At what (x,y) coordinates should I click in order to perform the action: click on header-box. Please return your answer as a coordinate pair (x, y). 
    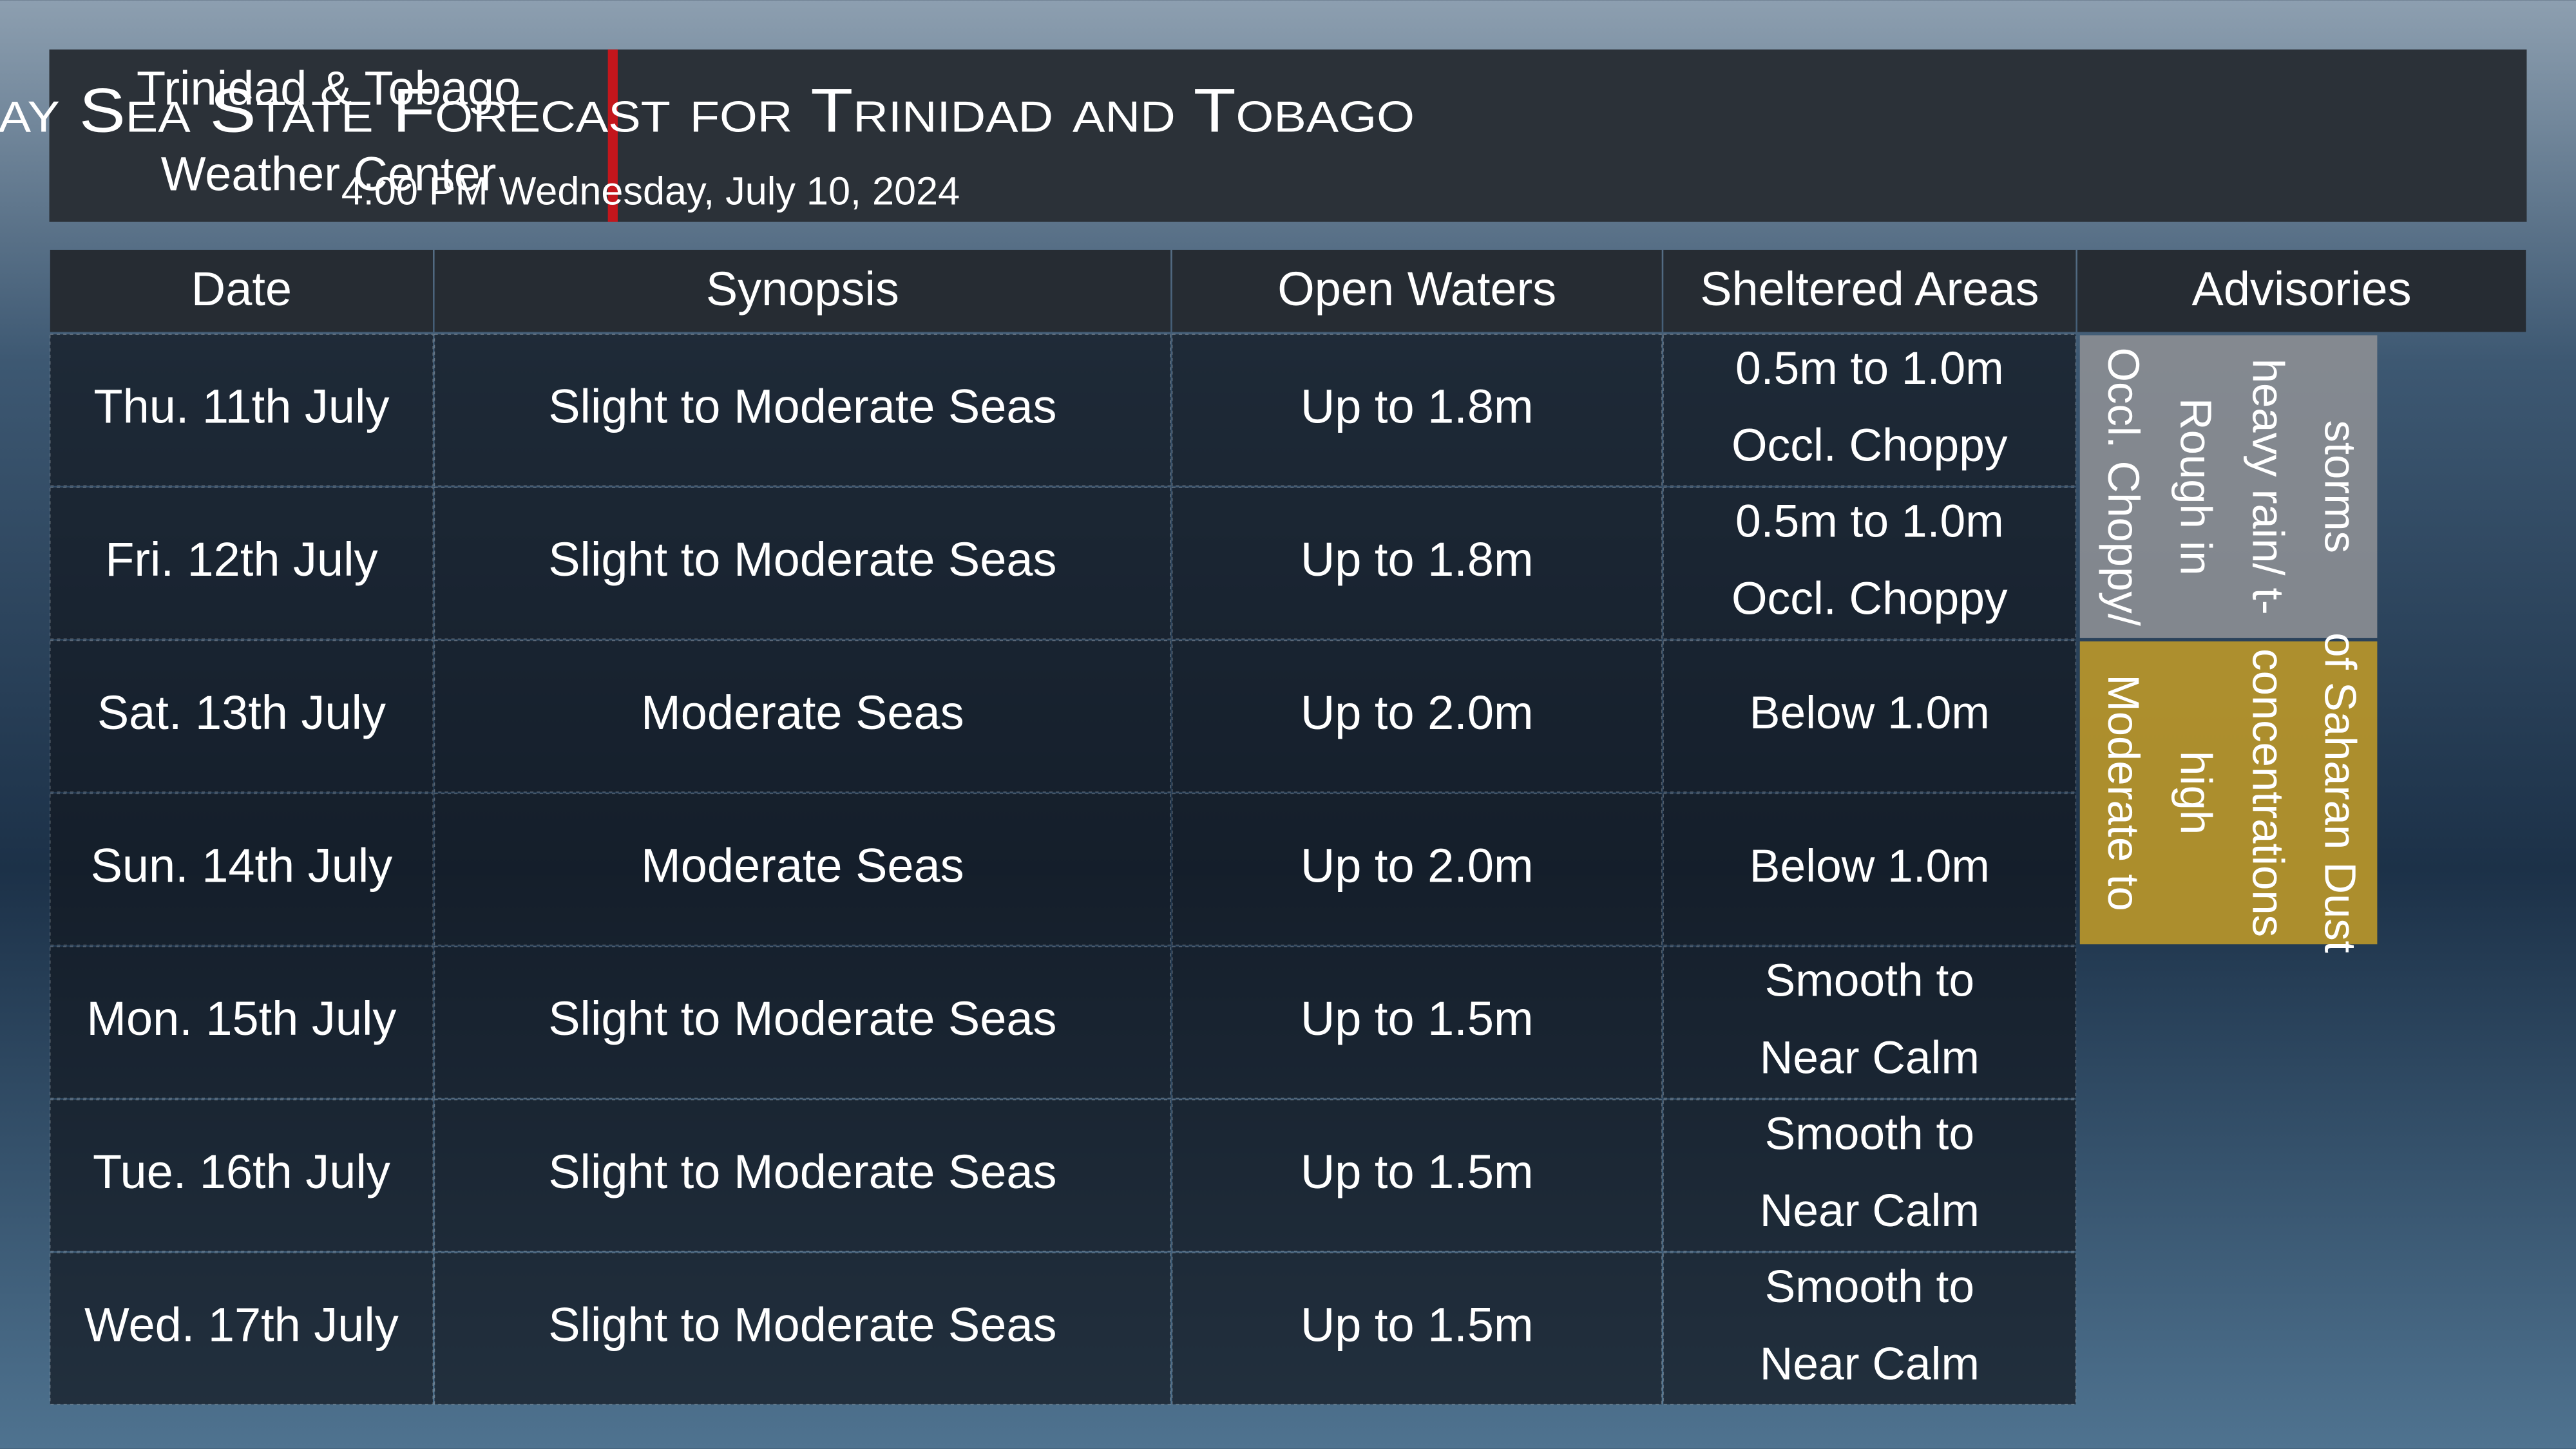
    Looking at the image, I should click on (1288, 135).